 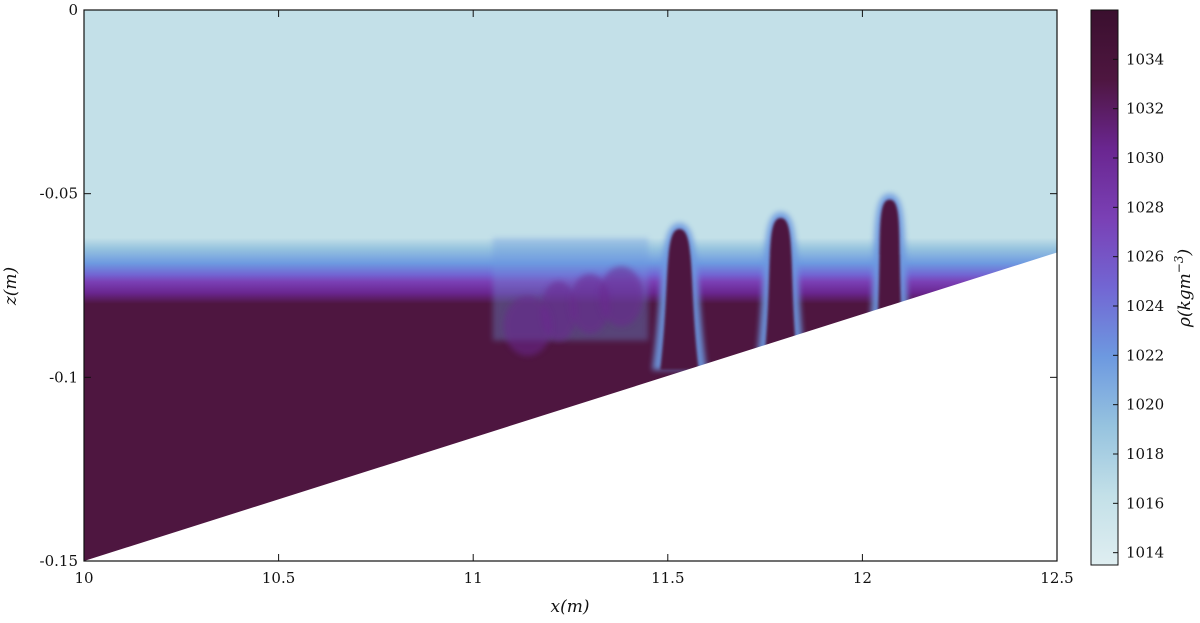 What do you see at coordinates (1145, 306) in the screenshot?
I see `colorbar-tick-label: 1024` at bounding box center [1145, 306].